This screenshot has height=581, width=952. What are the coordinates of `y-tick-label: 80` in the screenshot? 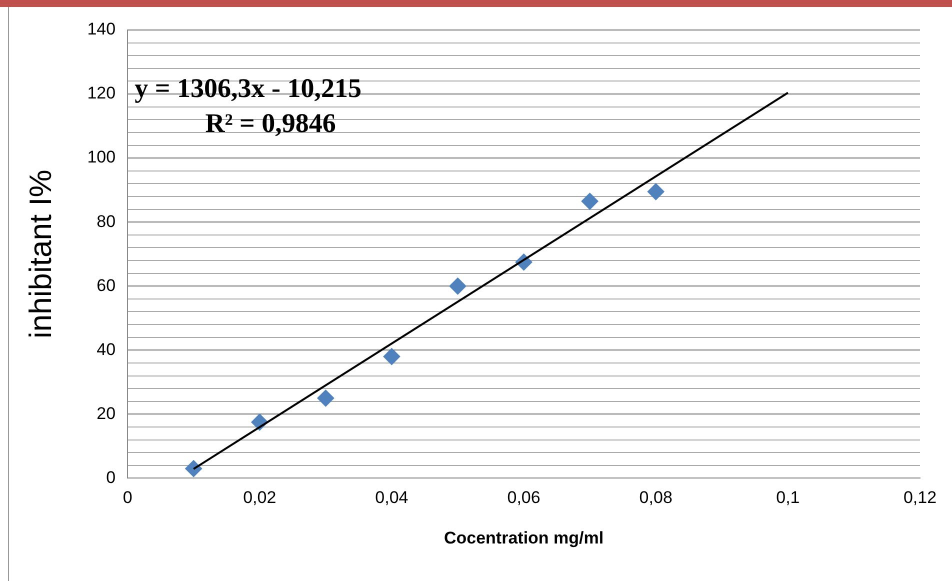 It's located at (106, 221).